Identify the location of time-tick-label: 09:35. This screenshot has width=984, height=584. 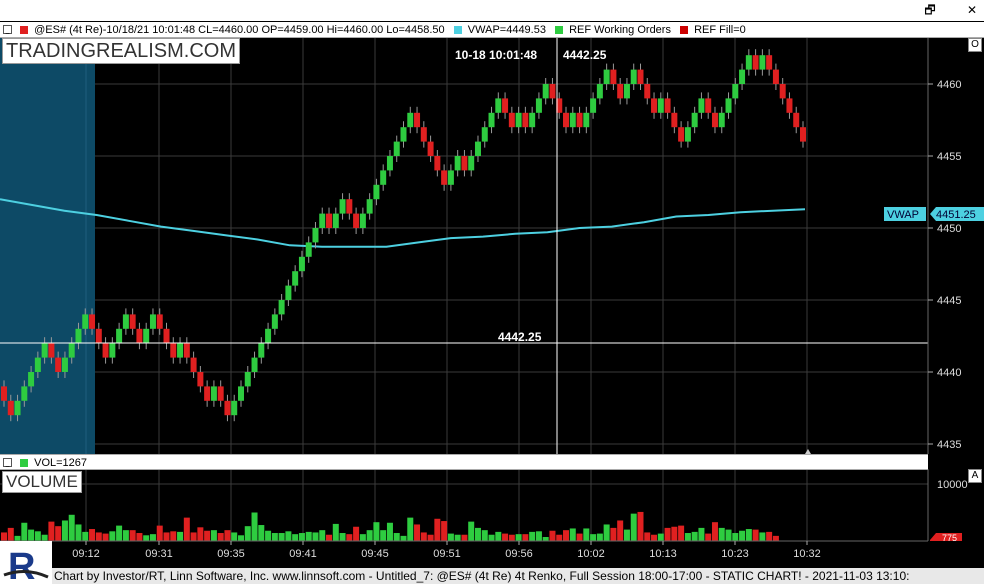
(231, 554).